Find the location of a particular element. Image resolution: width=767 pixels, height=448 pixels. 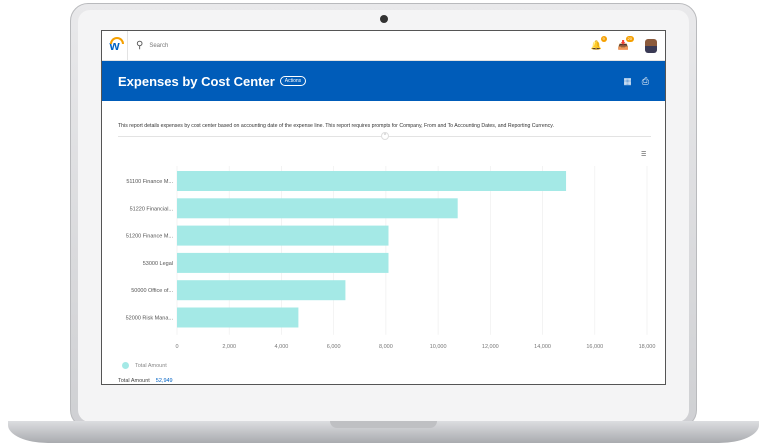

search-icon: ⚲ is located at coordinates (140, 45).